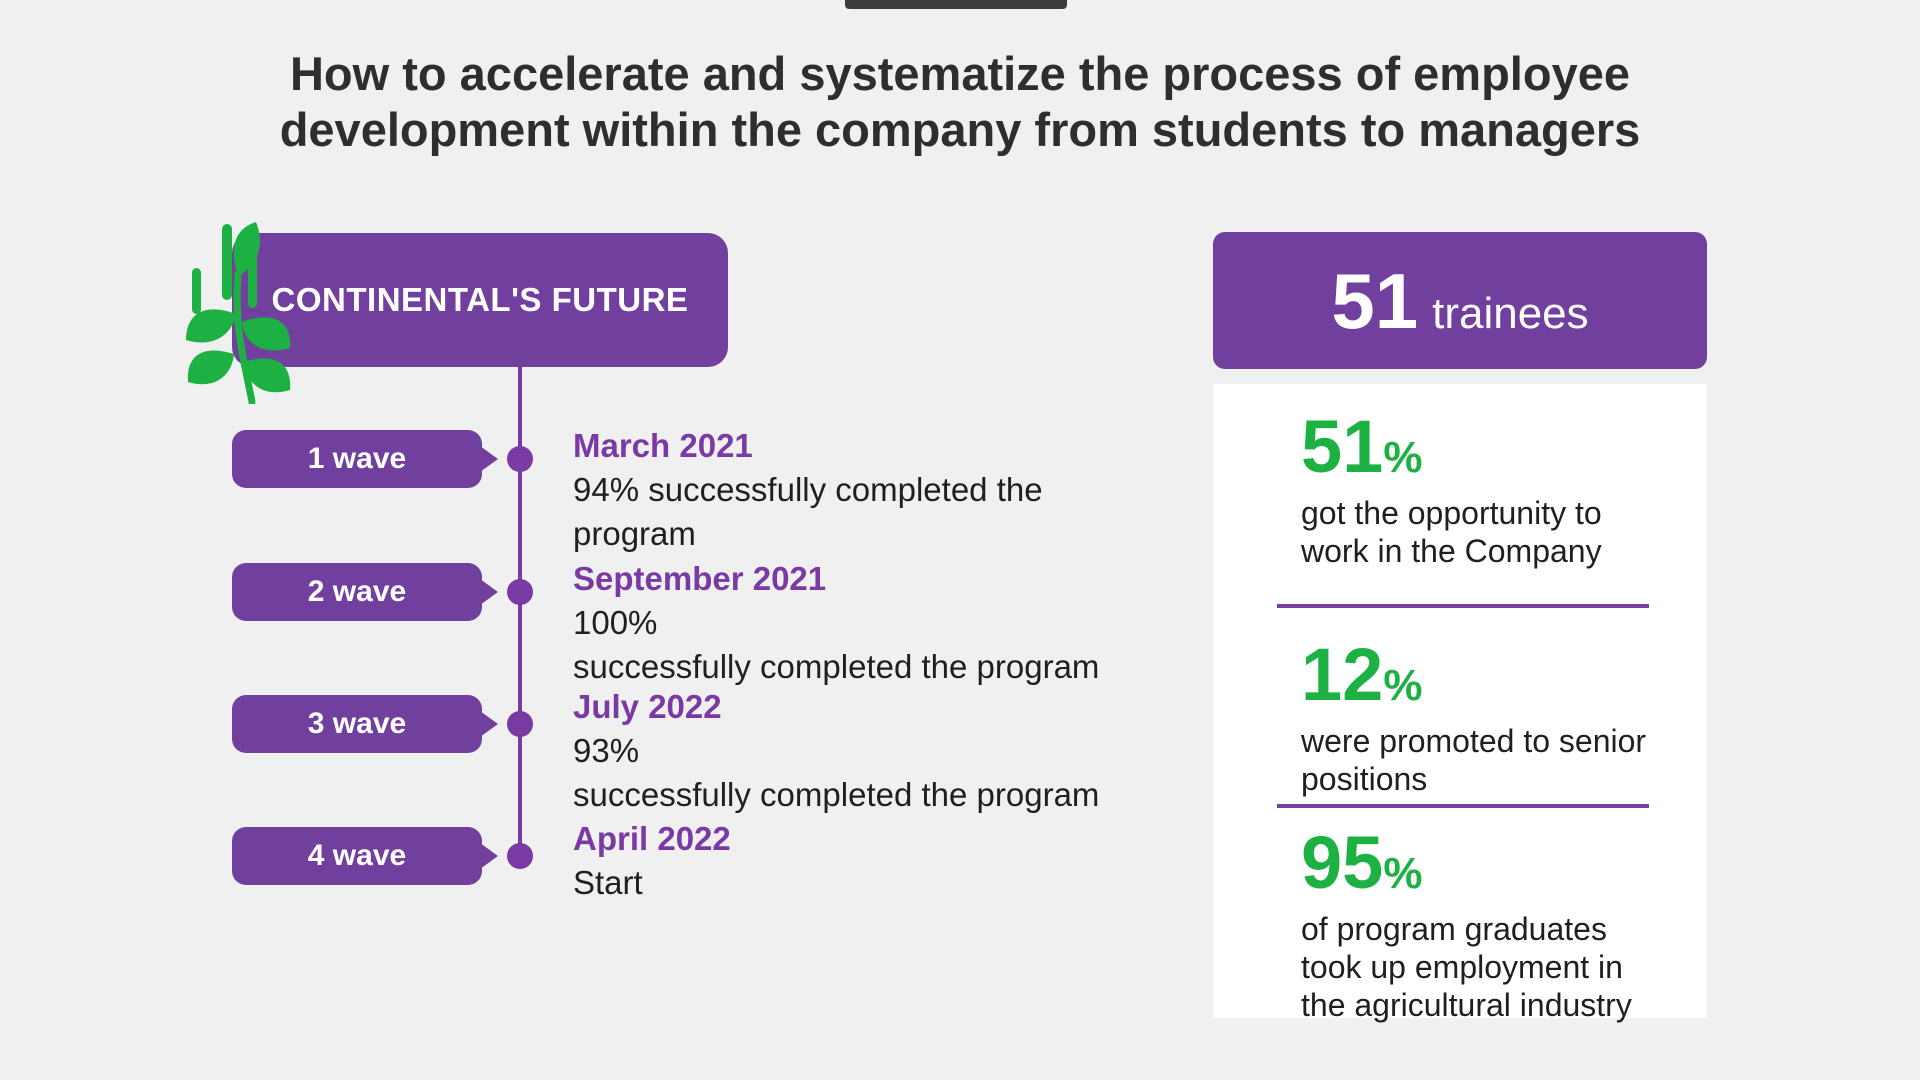 Image resolution: width=1920 pixels, height=1080 pixels. I want to click on wave-3-label: 3 wave, so click(357, 723).